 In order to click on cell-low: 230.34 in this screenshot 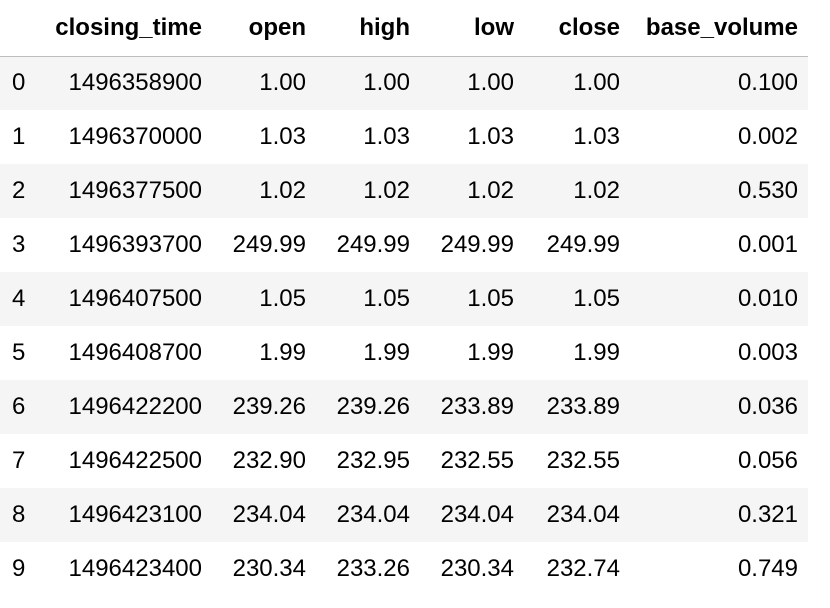, I will do `click(477, 568)`.